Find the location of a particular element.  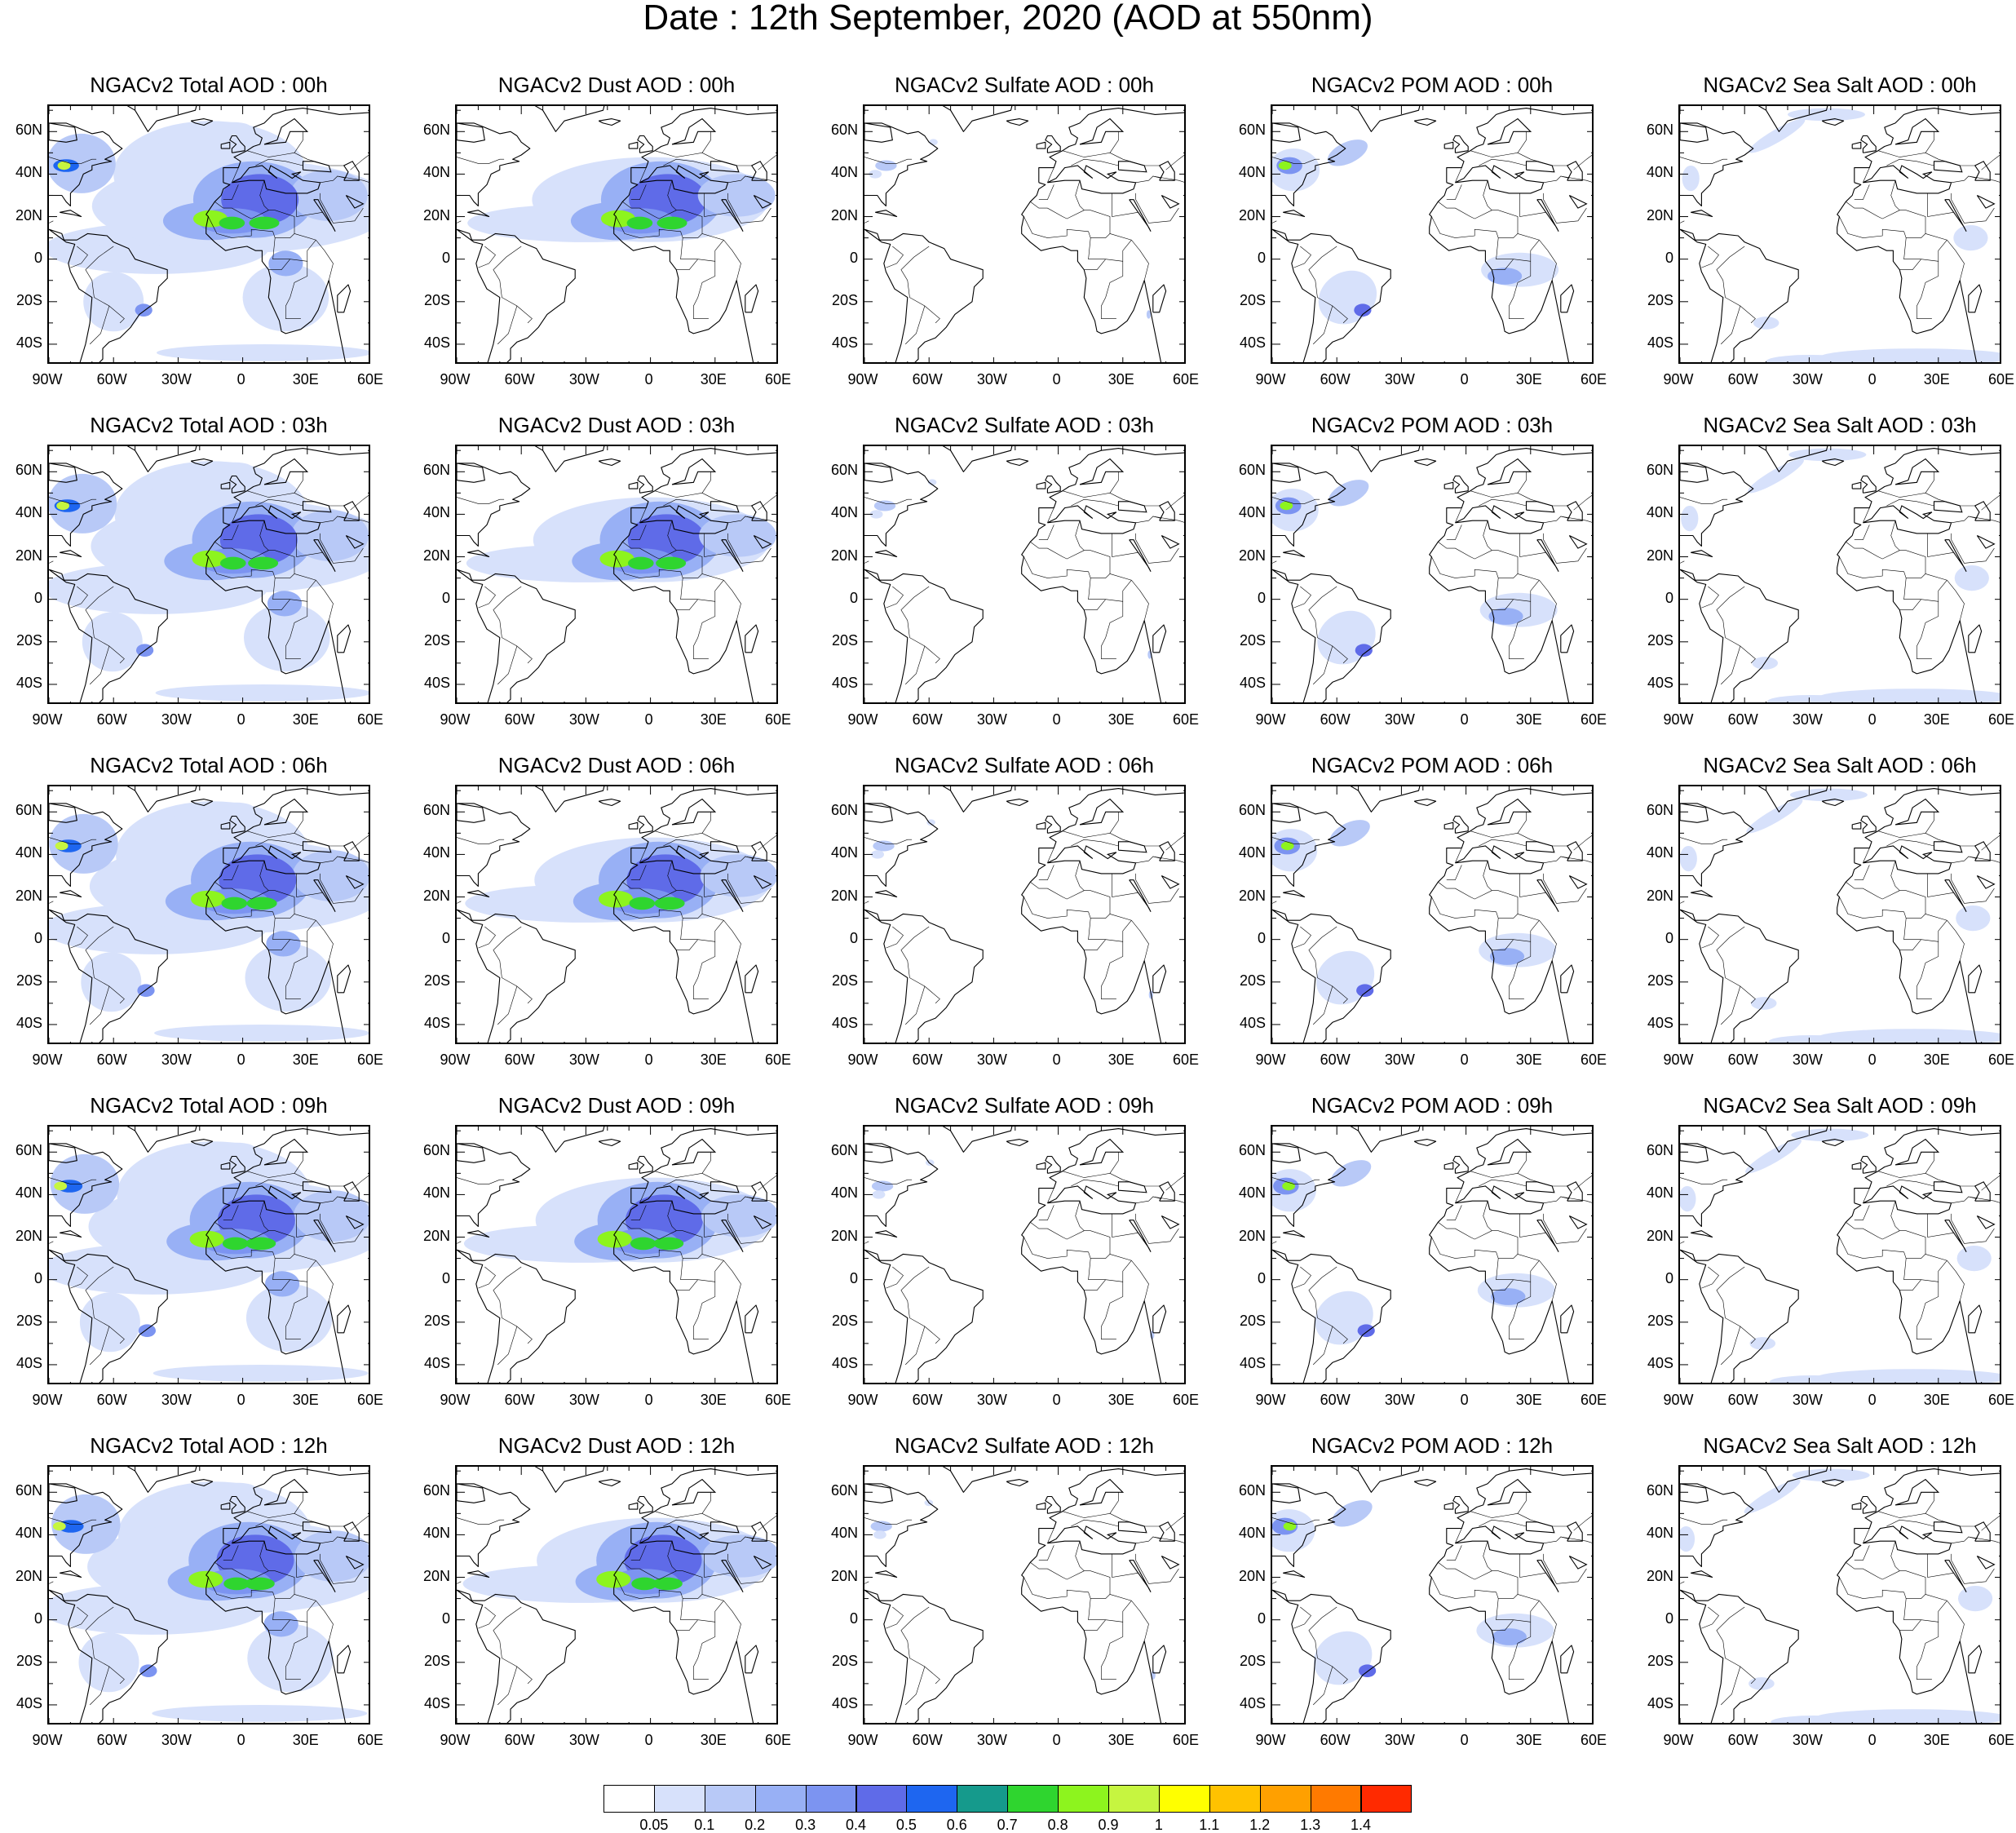

coastline-ireland is located at coordinates (225, 825).